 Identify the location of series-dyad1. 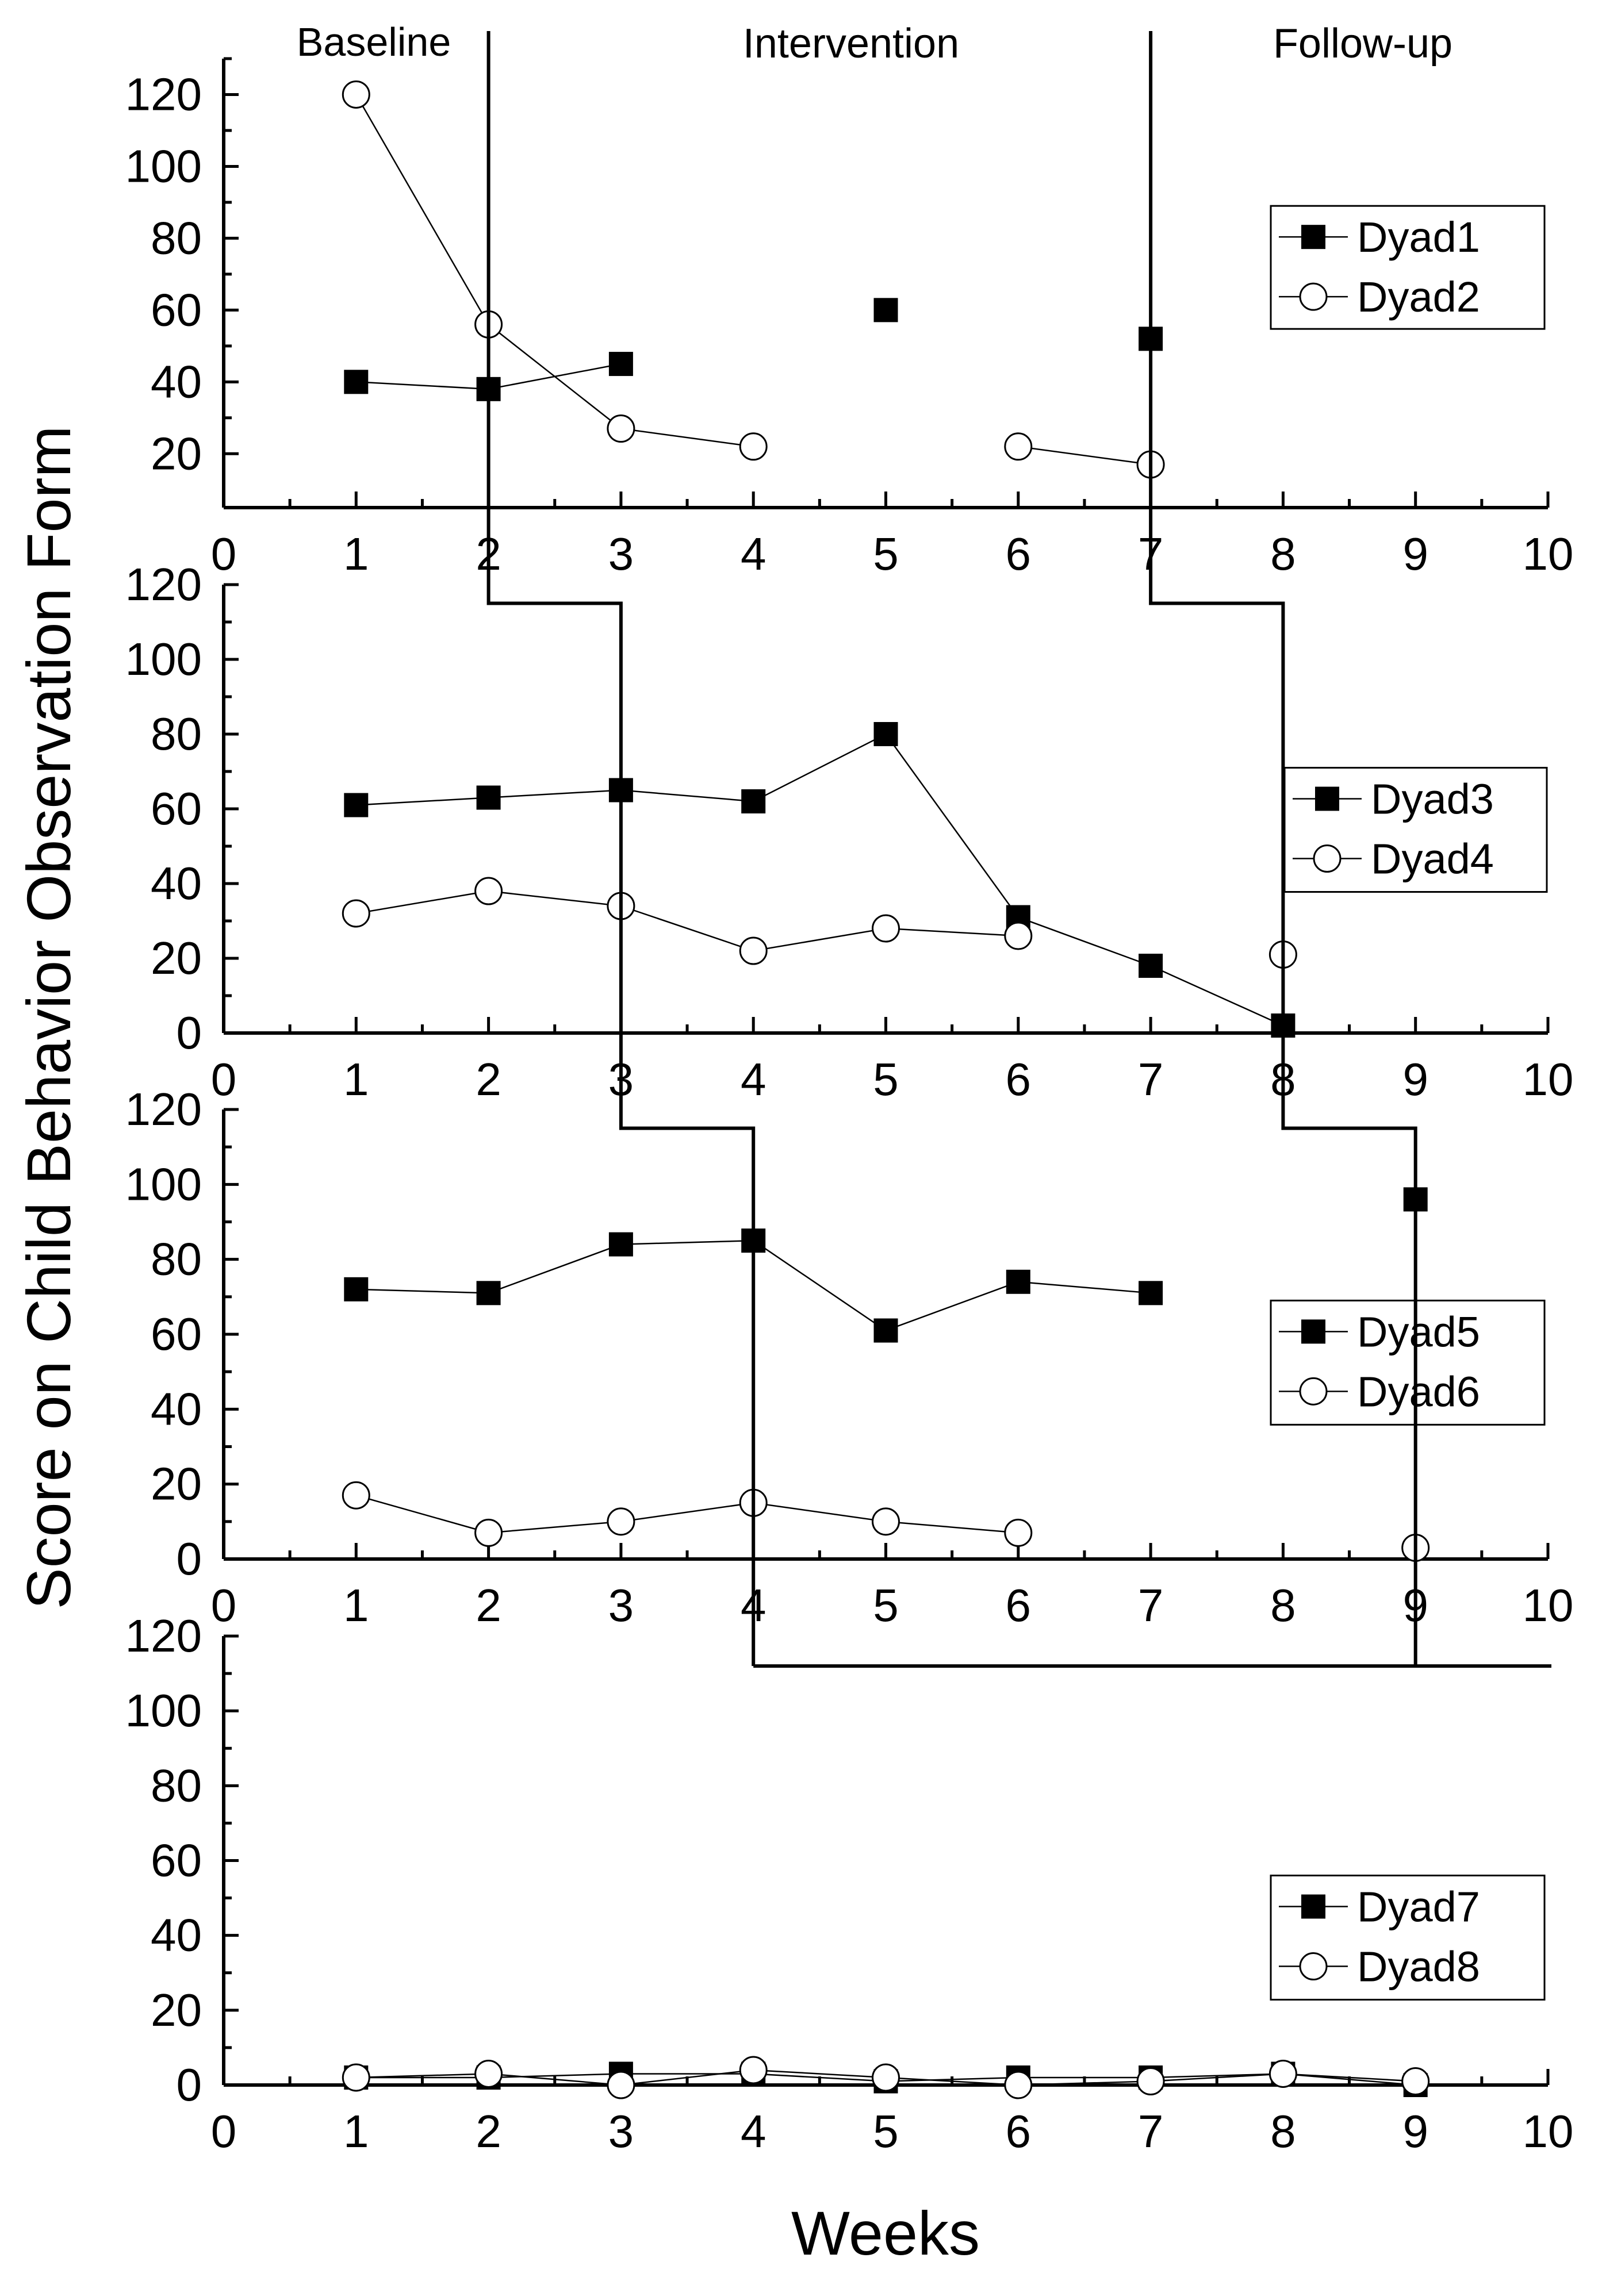
(754, 349).